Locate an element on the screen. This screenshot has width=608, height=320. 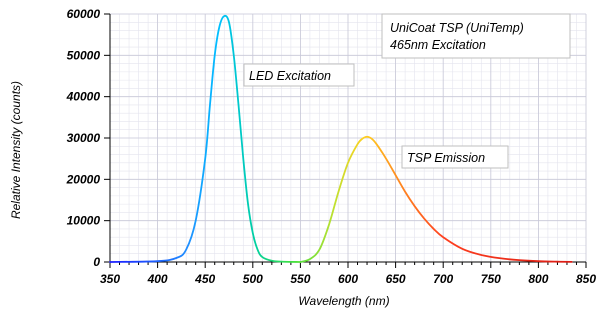
led-excitation-label-box: LED Excitation is located at coordinates (299, 75).